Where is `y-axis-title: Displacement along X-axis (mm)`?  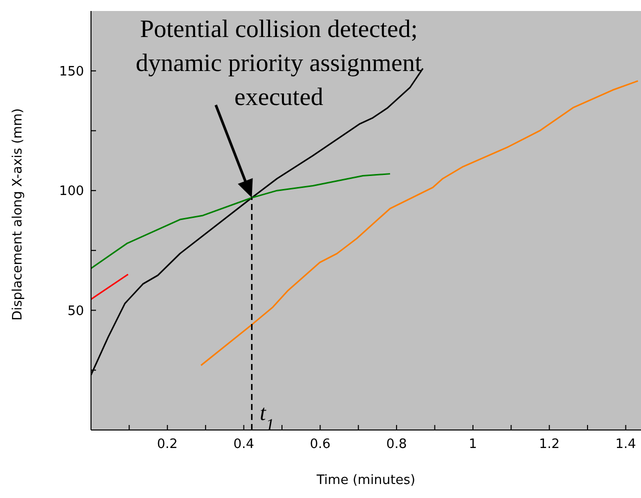 y-axis-title: Displacement along X-axis (mm) is located at coordinates (18, 214).